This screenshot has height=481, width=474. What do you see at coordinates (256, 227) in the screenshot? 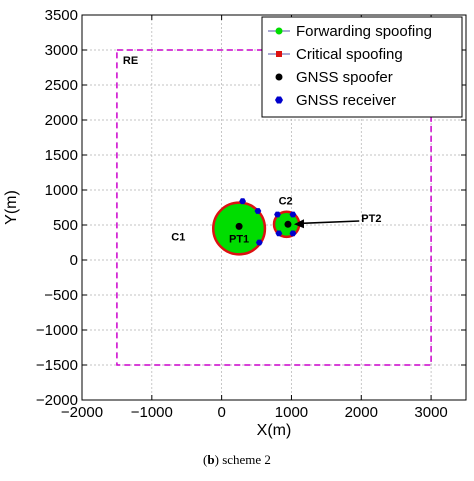
I see `data-layer` at bounding box center [256, 227].